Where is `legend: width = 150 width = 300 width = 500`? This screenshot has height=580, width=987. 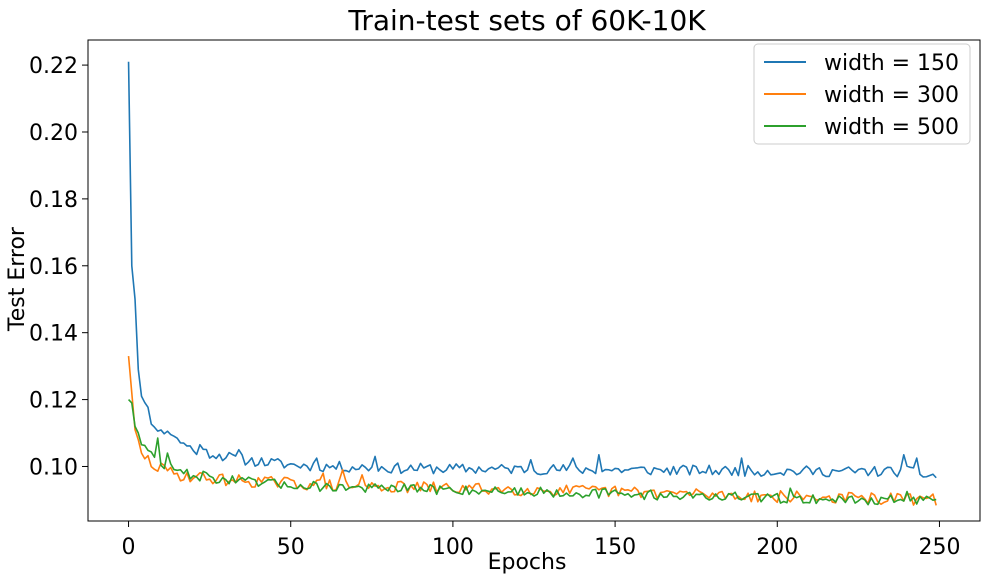 legend: width = 150 width = 300 width = 500 is located at coordinates (862, 94).